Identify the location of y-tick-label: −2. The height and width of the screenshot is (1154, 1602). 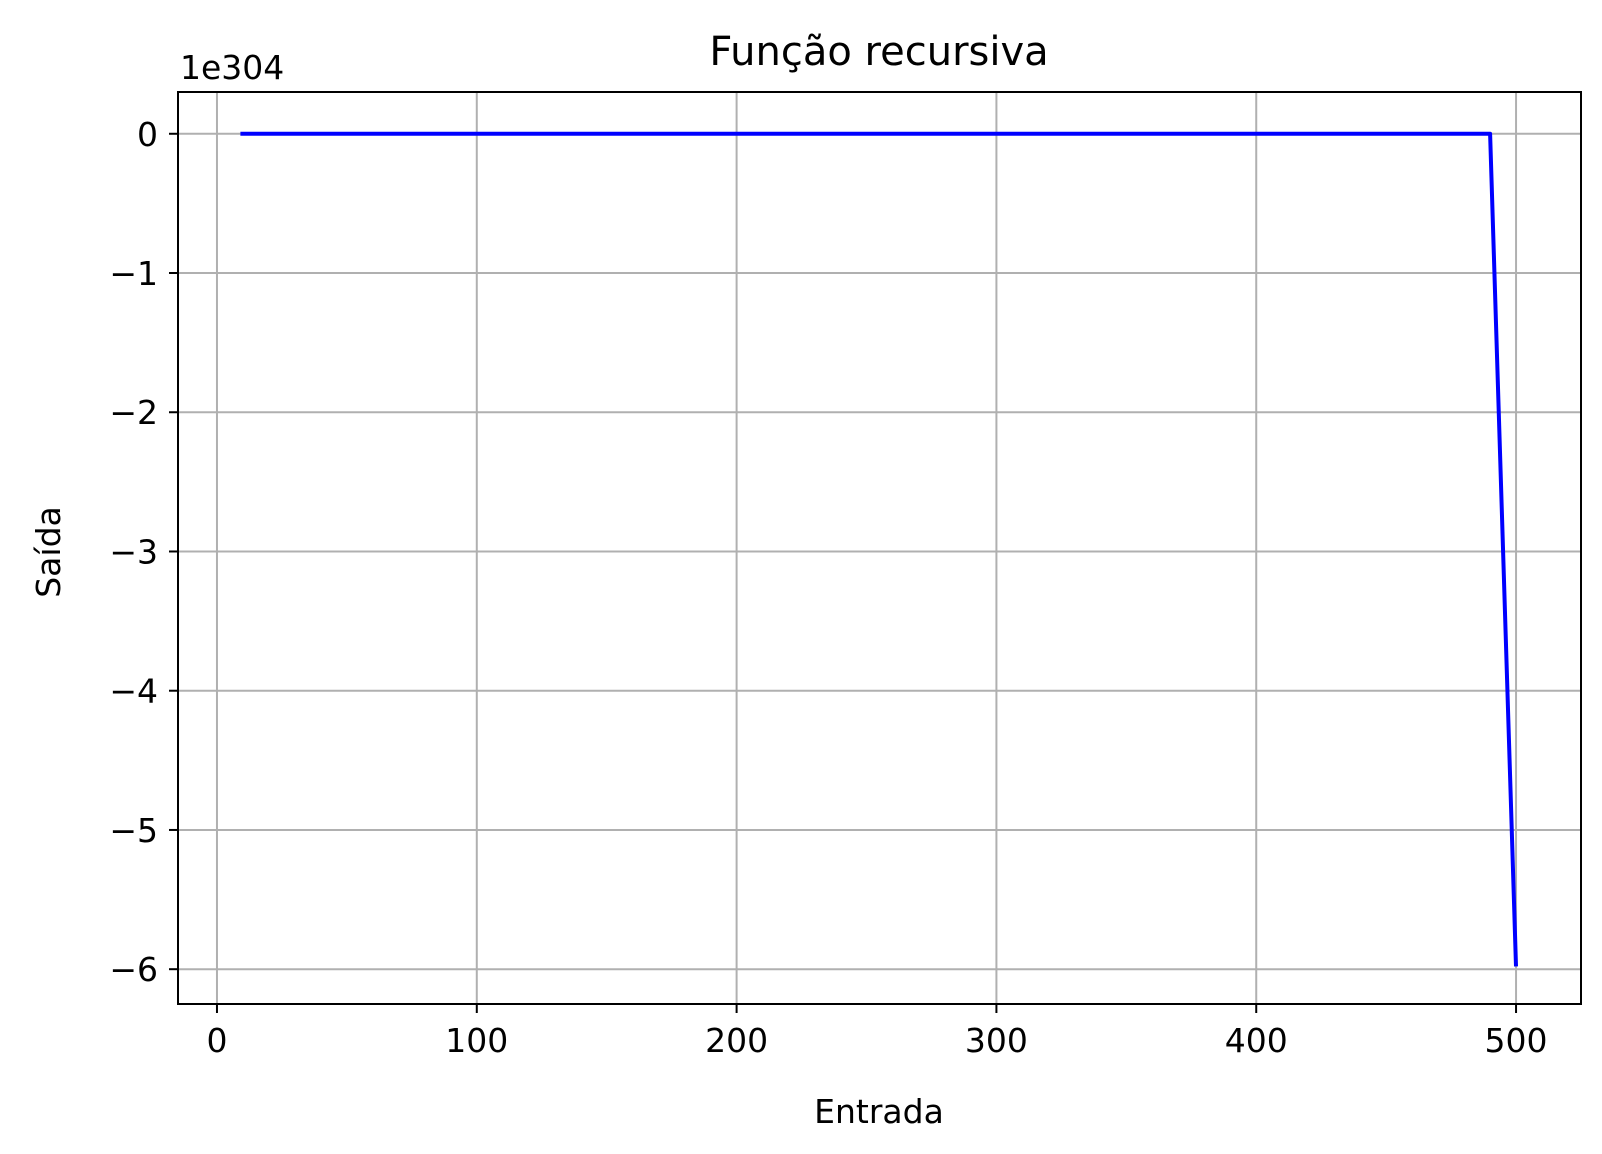
(133, 412).